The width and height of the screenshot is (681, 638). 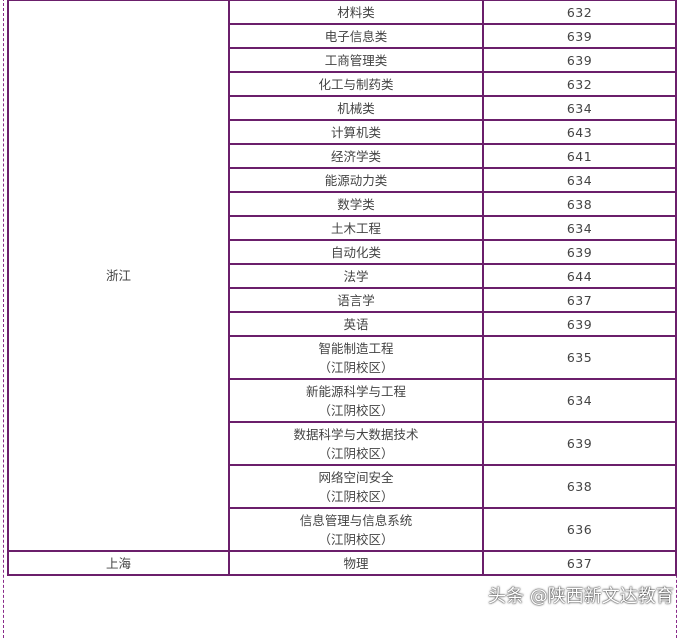 I want to click on score-cell: 644, so click(x=579, y=276).